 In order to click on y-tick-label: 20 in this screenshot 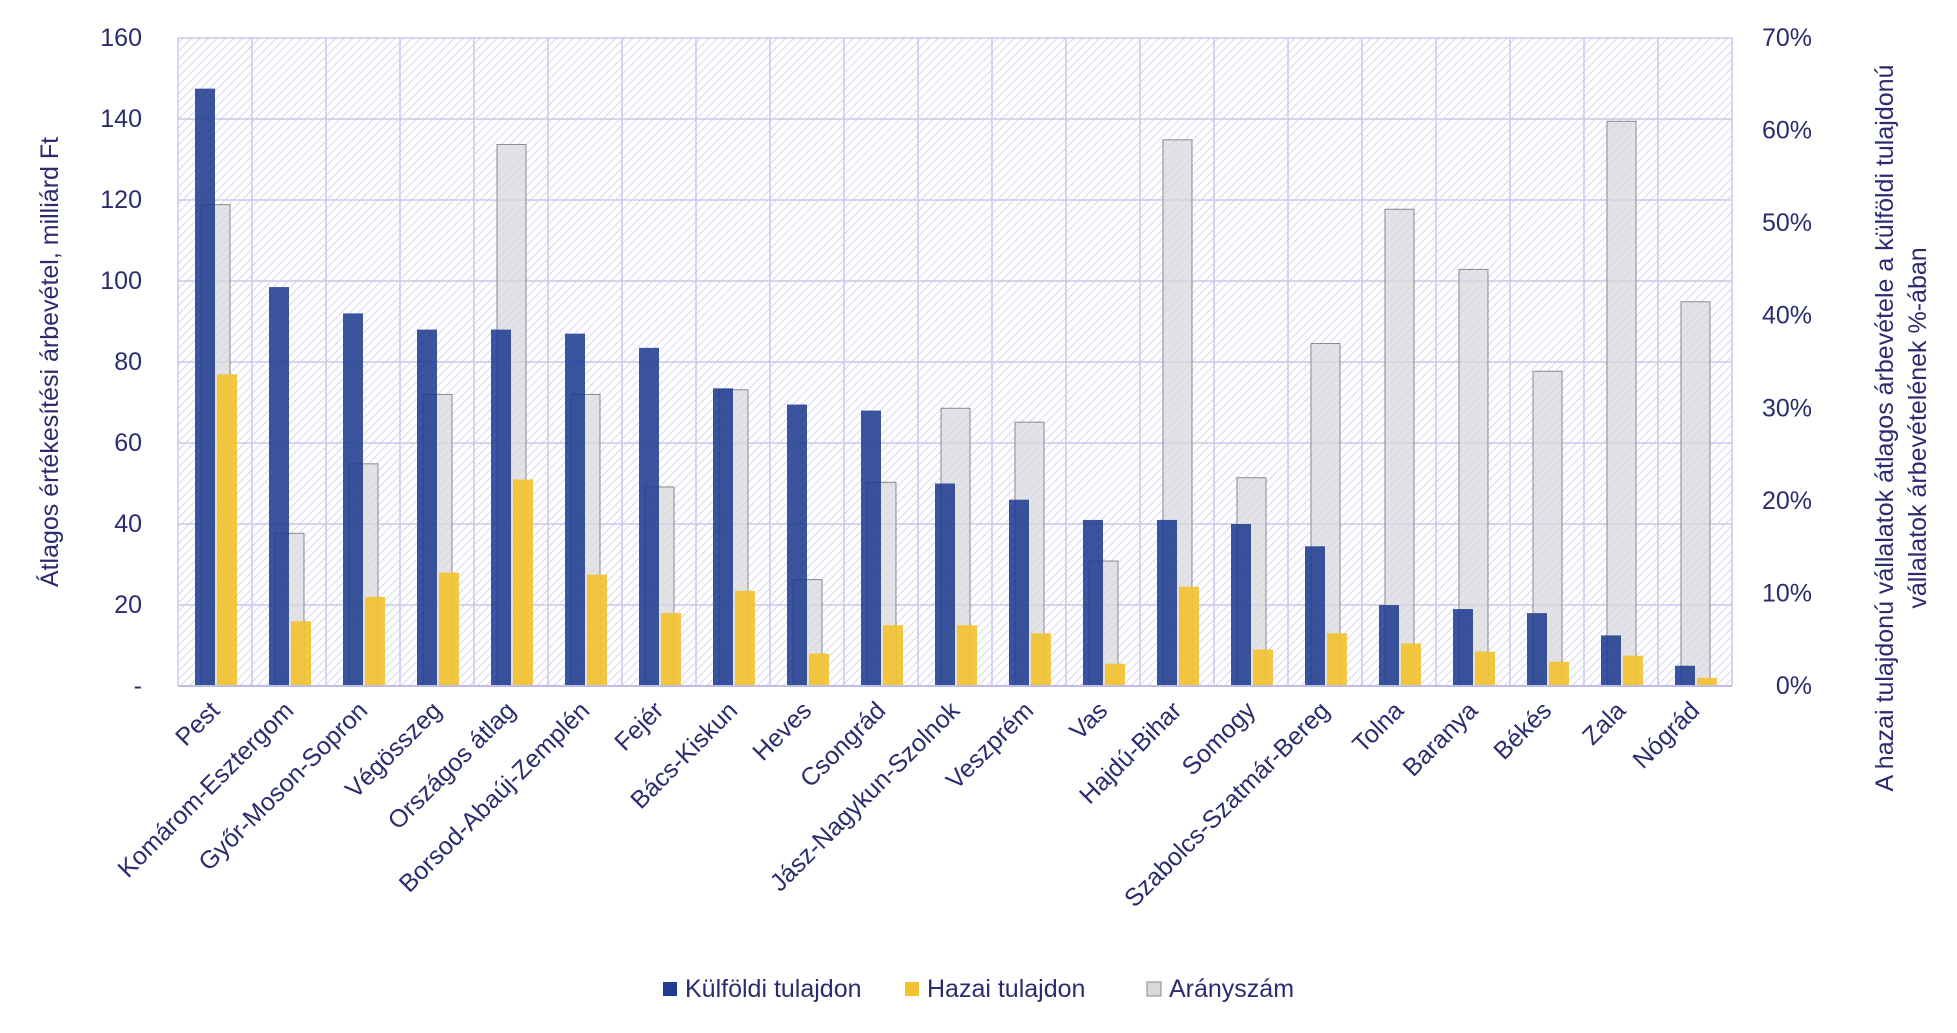, I will do `click(128, 605)`.